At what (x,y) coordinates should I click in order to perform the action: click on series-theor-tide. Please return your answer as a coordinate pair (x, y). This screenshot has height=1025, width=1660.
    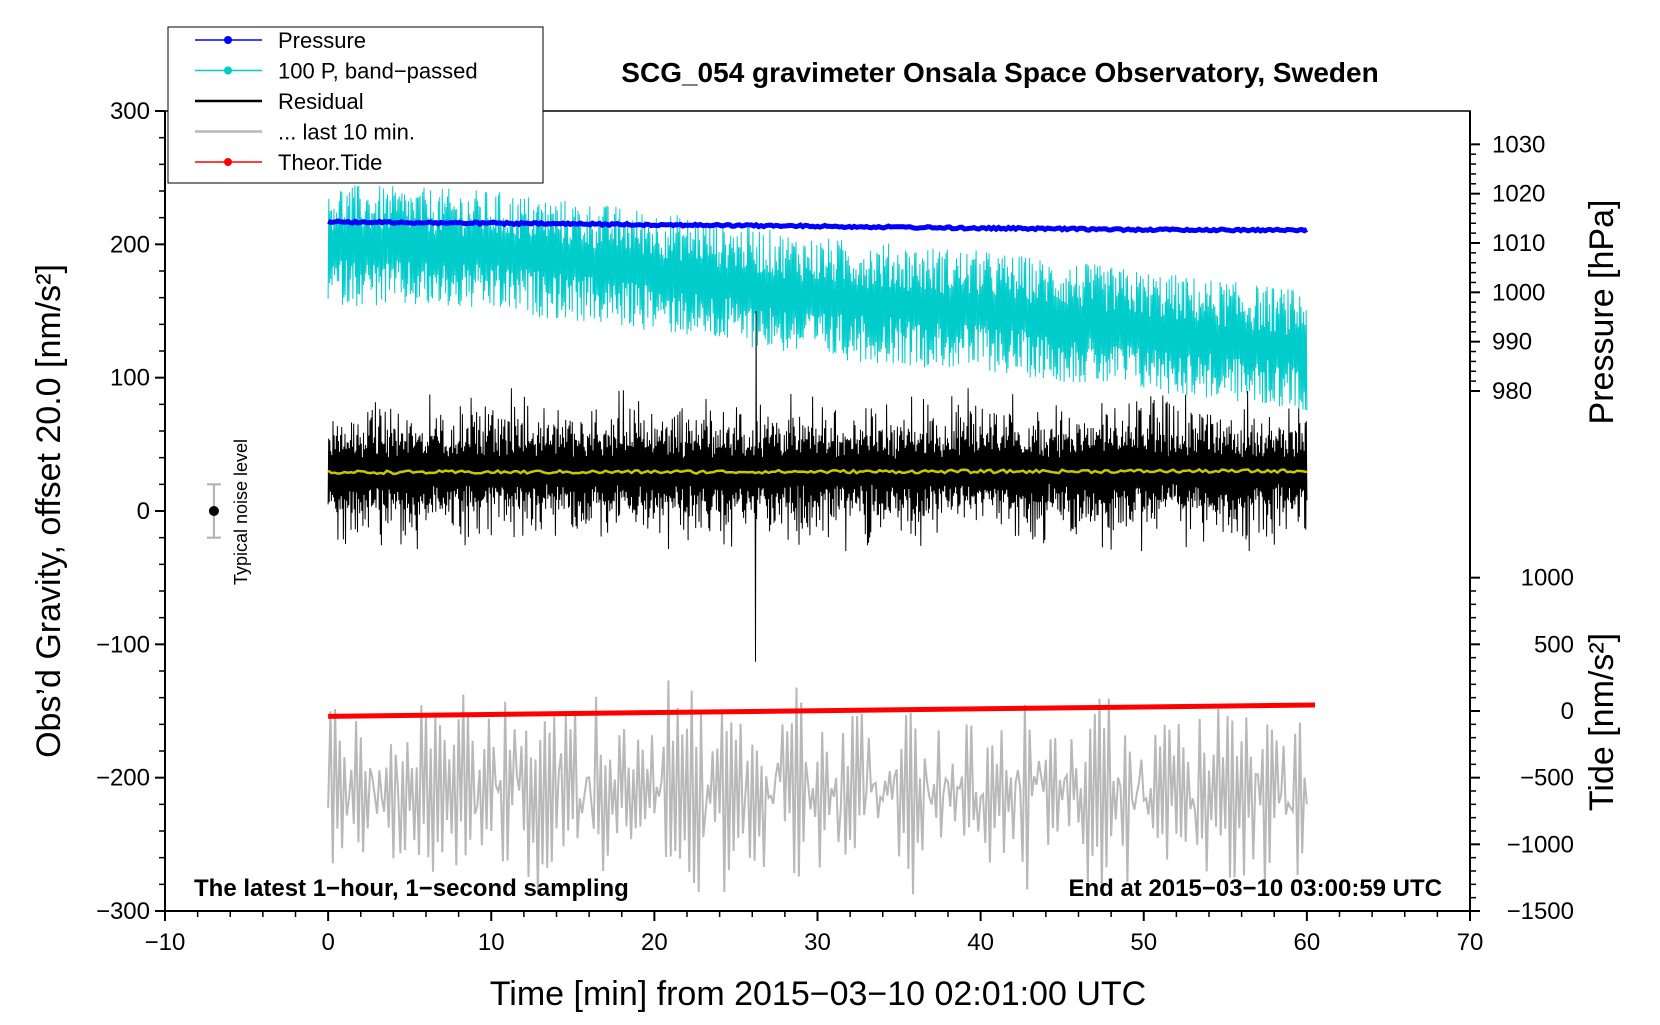
    Looking at the image, I should click on (822, 710).